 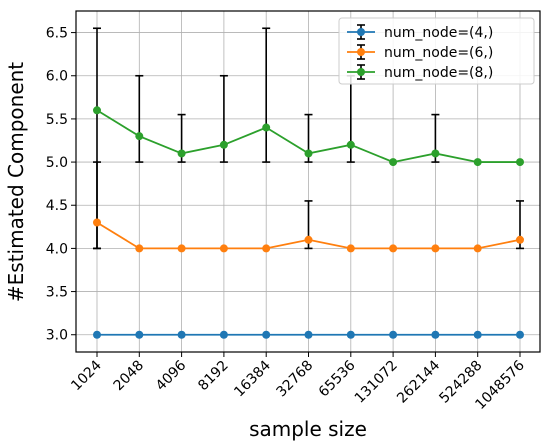 I want to click on y-tick-label: 5.0, so click(x=57, y=163).